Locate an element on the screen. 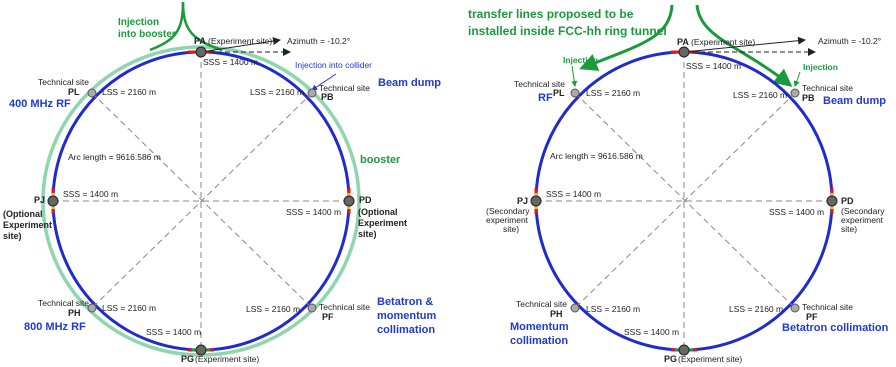  sss-left-label-right: SSS = 1400 m is located at coordinates (573, 194).